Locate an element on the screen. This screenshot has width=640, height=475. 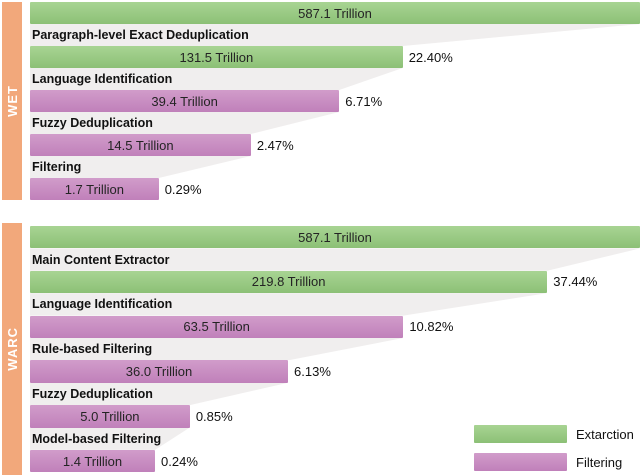
funnel-bar: 131.5 Trillion is located at coordinates (216, 57).